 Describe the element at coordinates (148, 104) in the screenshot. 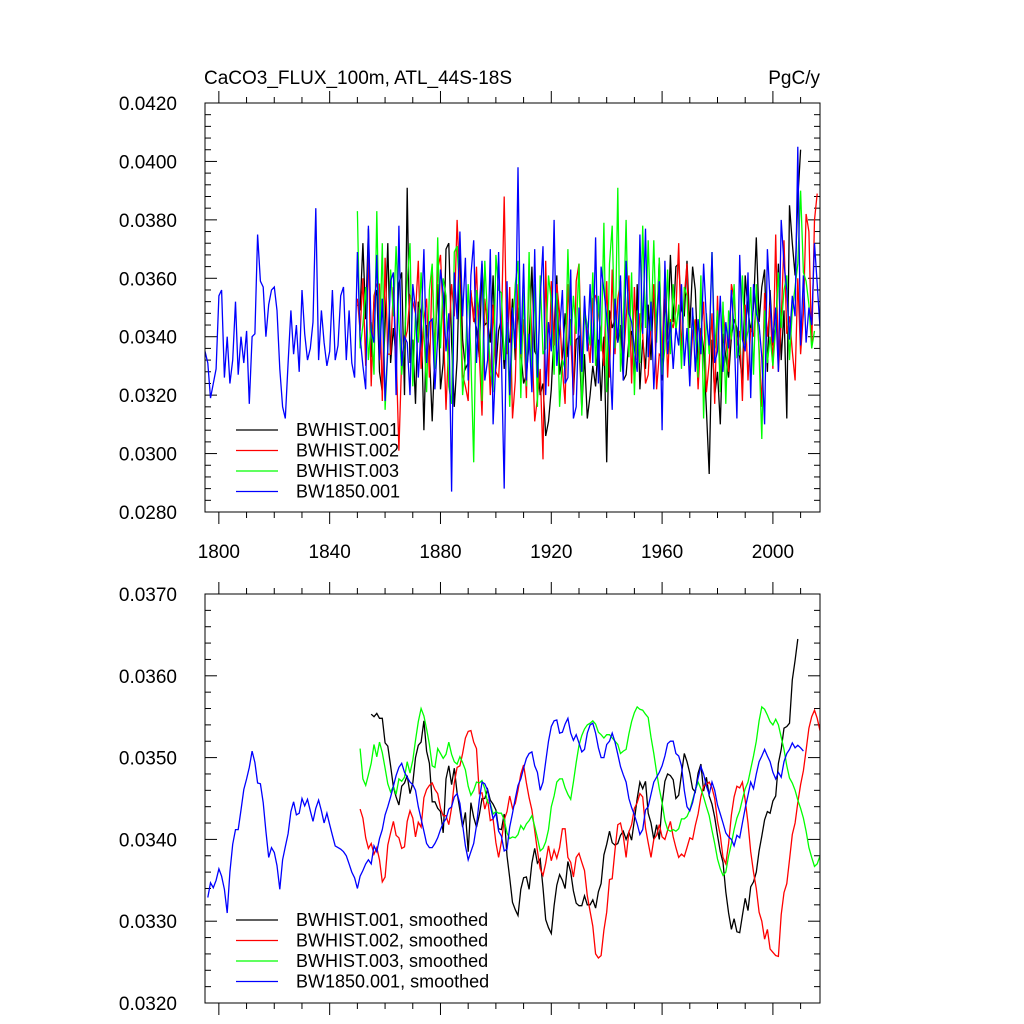

I see `top-ytick-label: 0.0420` at that location.